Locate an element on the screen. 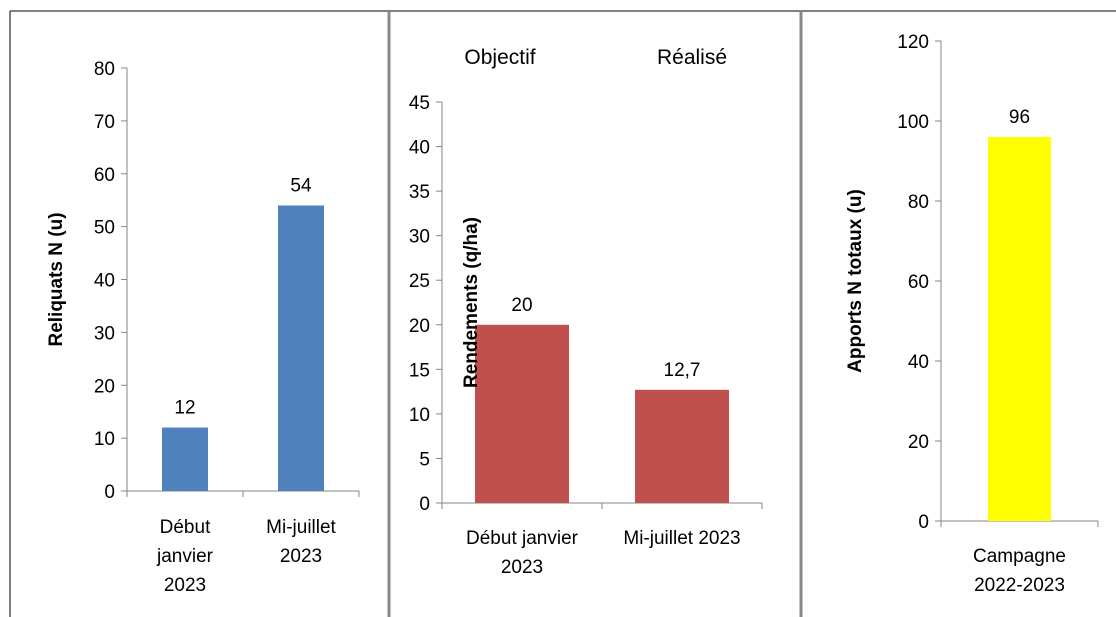  y-axis-title: Apports N totaux (u) is located at coordinates (855, 281).